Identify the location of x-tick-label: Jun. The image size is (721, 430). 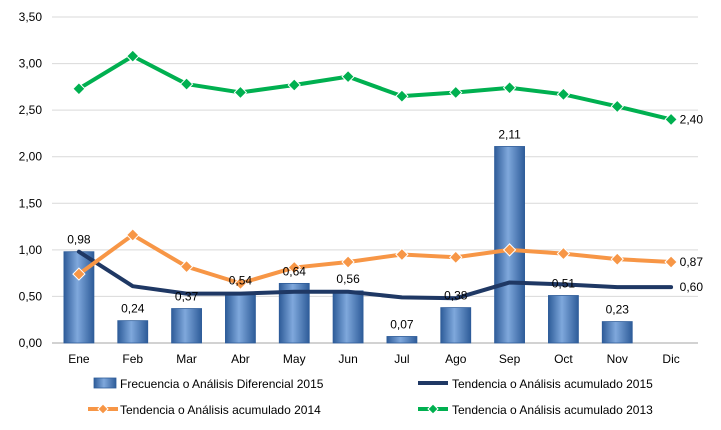
(347, 359).